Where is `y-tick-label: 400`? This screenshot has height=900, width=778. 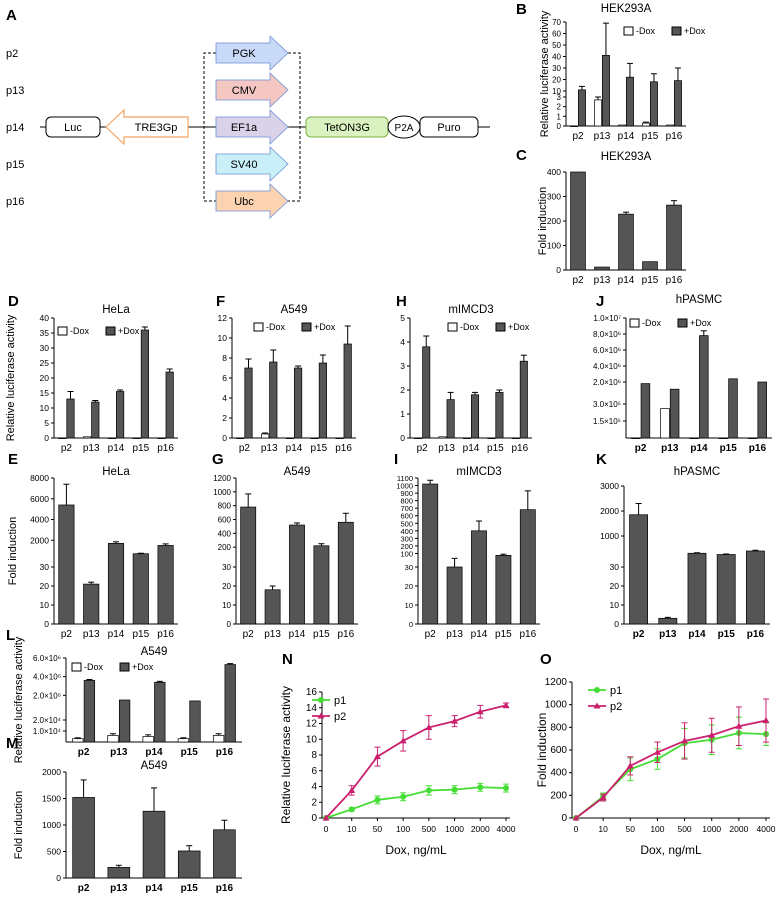 y-tick-label: 400 is located at coordinates (558, 773).